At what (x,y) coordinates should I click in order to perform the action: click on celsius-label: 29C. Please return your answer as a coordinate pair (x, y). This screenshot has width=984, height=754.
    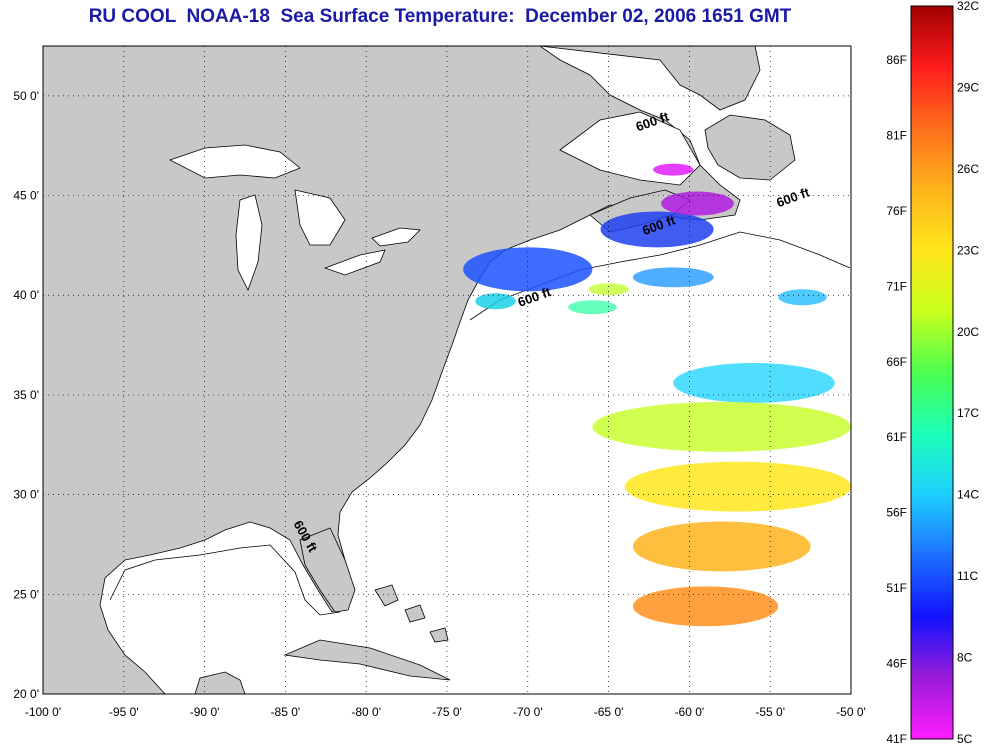
    Looking at the image, I should click on (968, 87).